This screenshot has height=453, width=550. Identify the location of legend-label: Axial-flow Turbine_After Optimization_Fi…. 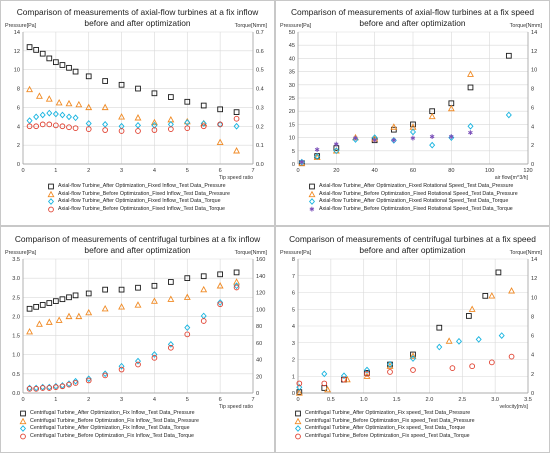
(142, 186).